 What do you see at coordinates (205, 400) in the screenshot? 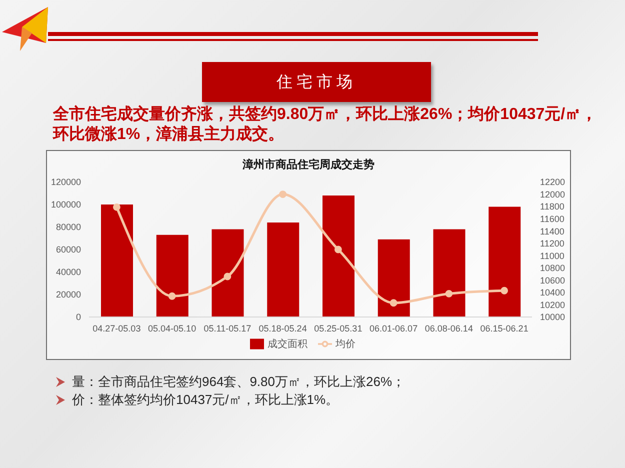
I see `text: 价：整体签约均价10437元/㎡，环比上涨1%。` at bounding box center [205, 400].